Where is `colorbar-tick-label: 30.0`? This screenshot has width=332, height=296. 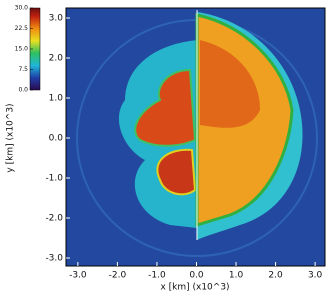
colorbar-tick-label: 30.0 is located at coordinates (22, 8).